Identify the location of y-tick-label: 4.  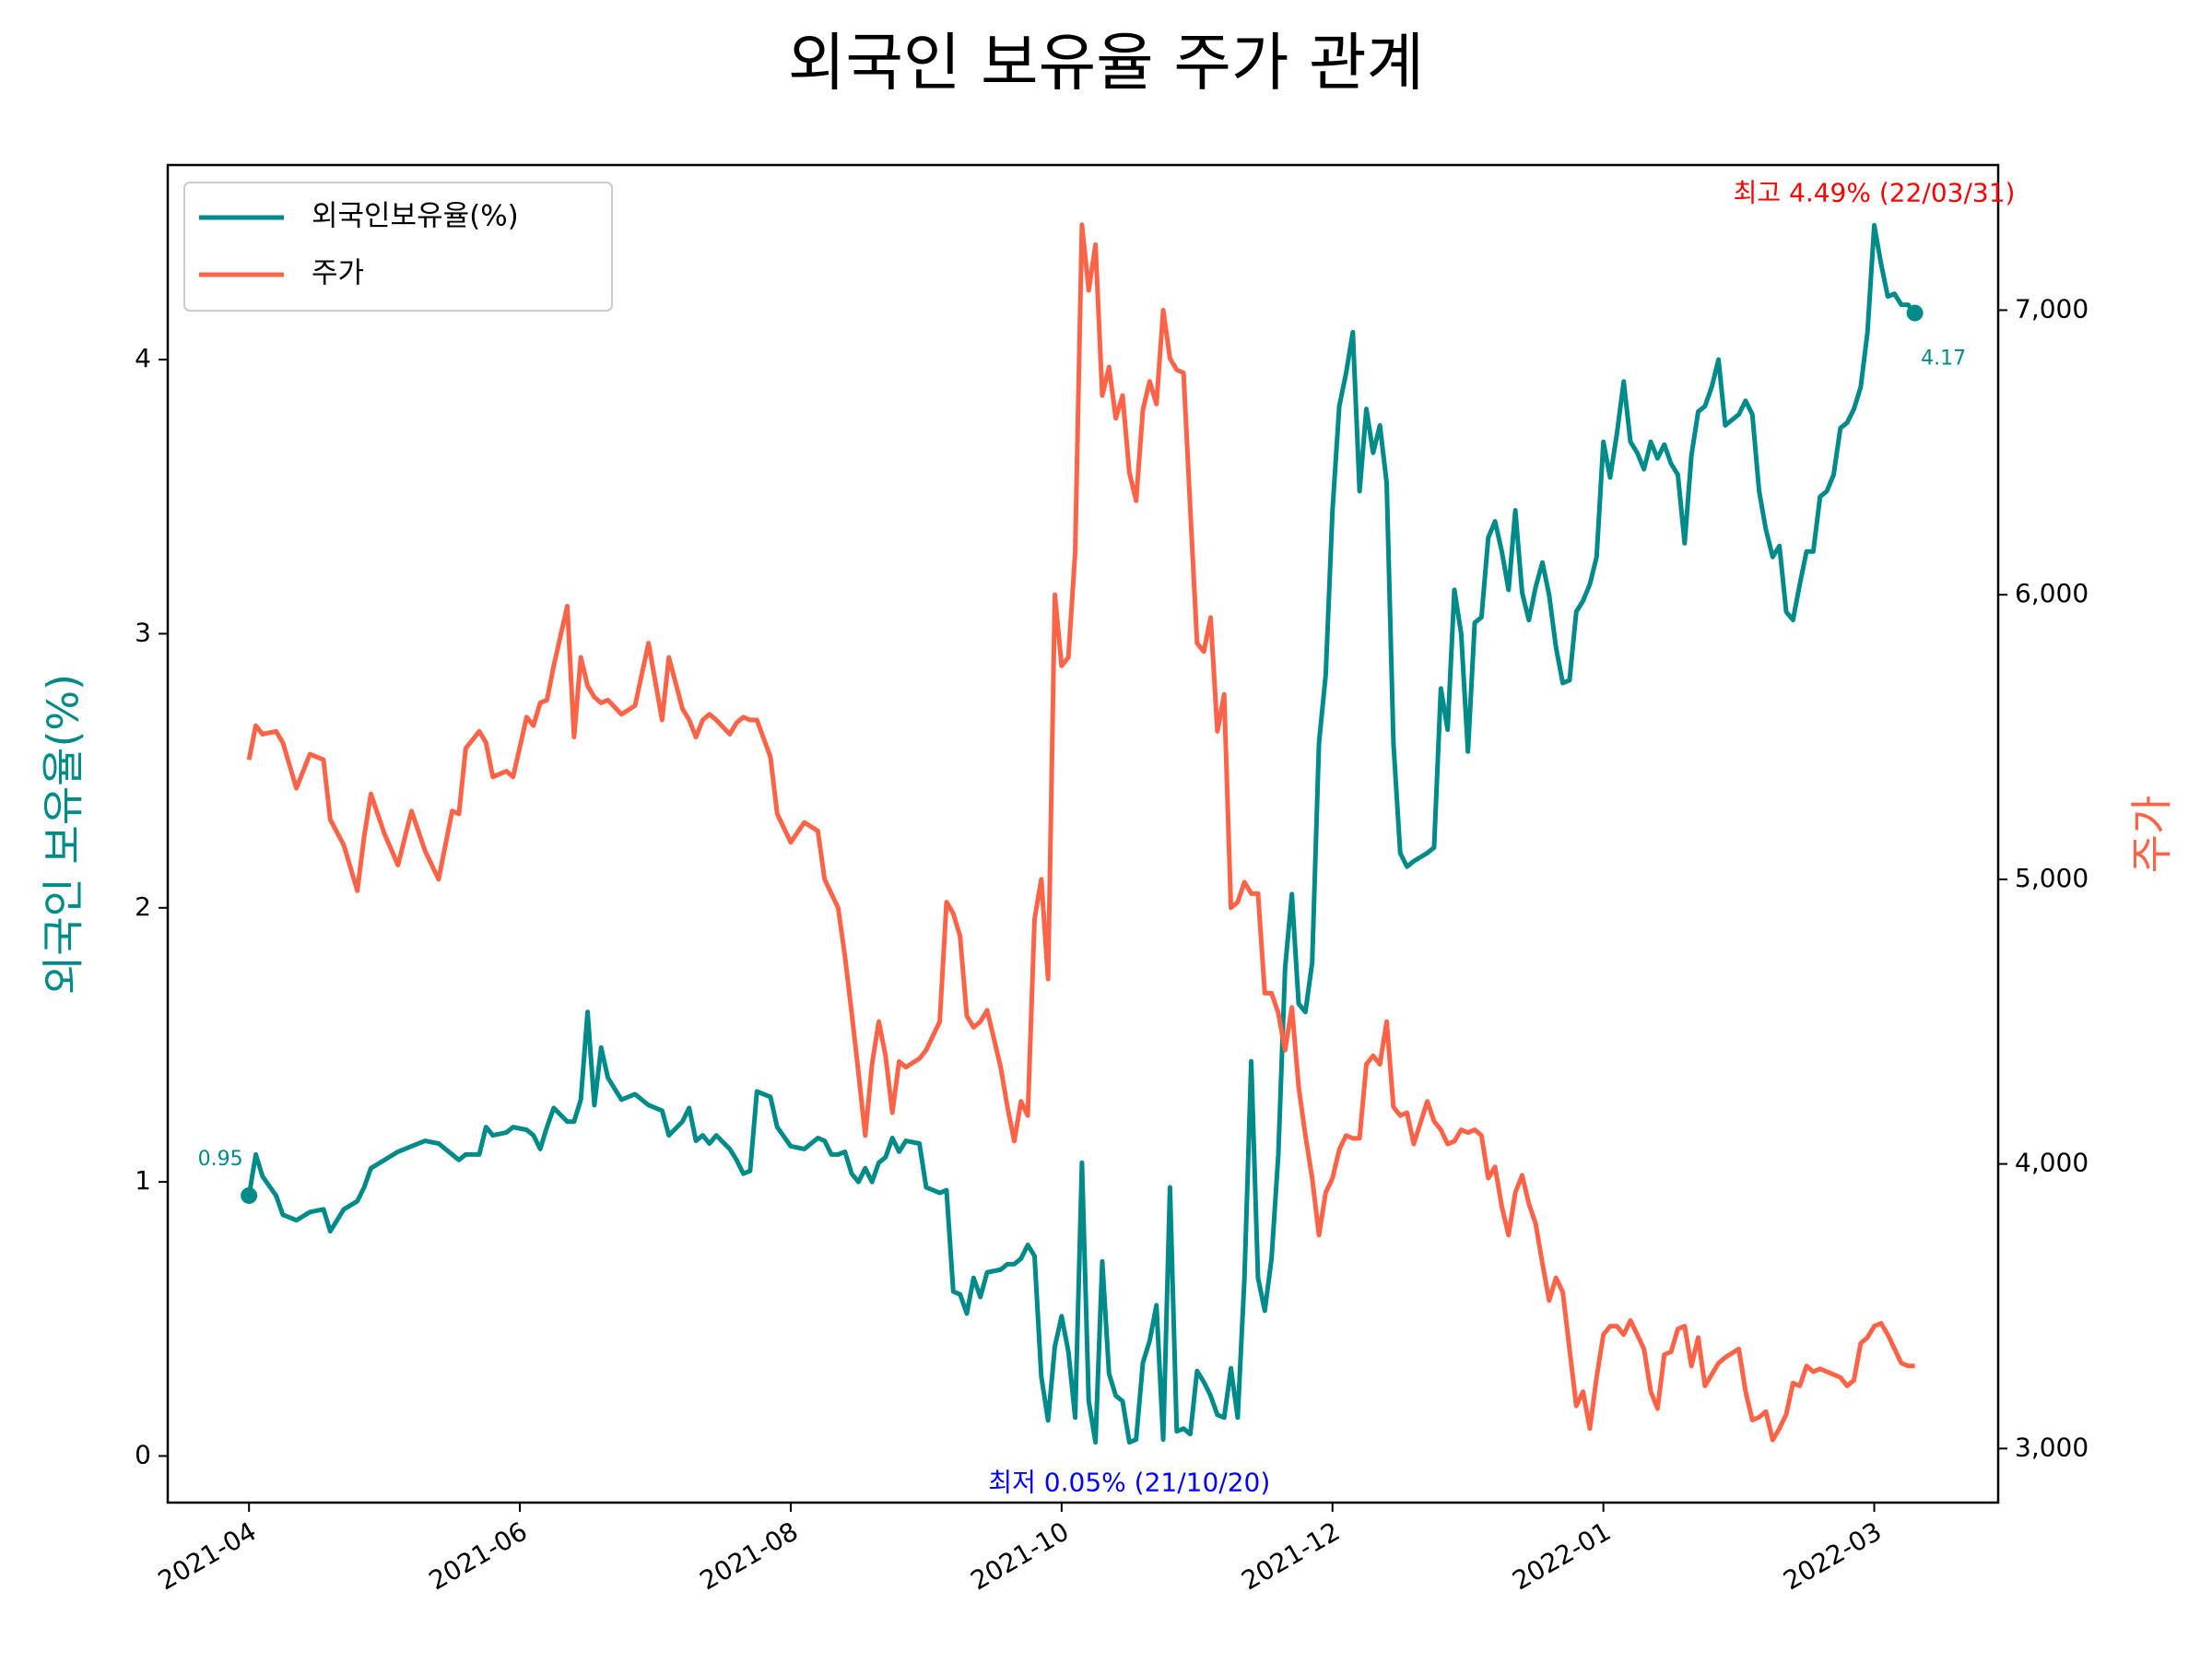
(143, 358).